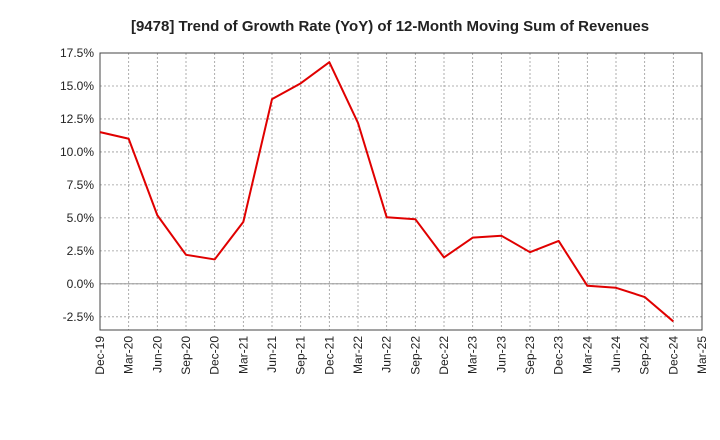 The width and height of the screenshot is (720, 440). Describe the element at coordinates (272, 354) in the screenshot. I see `x-tick-label: Jun-21` at that location.